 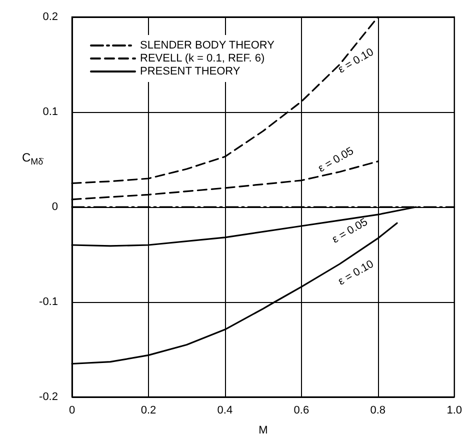 What do you see at coordinates (302, 410) in the screenshot?
I see `x-tick-label: 0.6` at bounding box center [302, 410].